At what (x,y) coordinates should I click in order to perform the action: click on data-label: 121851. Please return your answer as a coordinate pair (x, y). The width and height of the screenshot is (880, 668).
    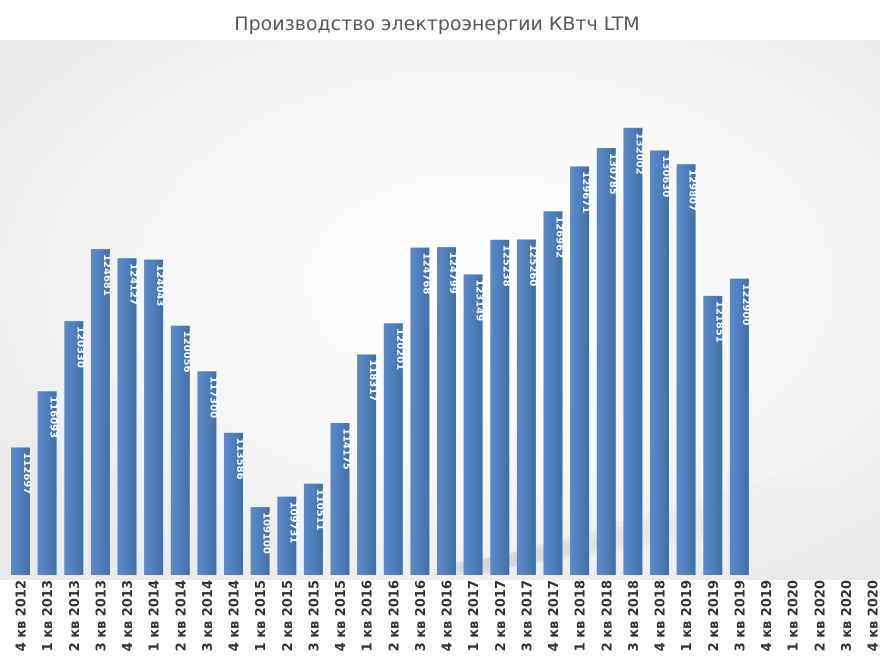
    Looking at the image, I should click on (718, 322).